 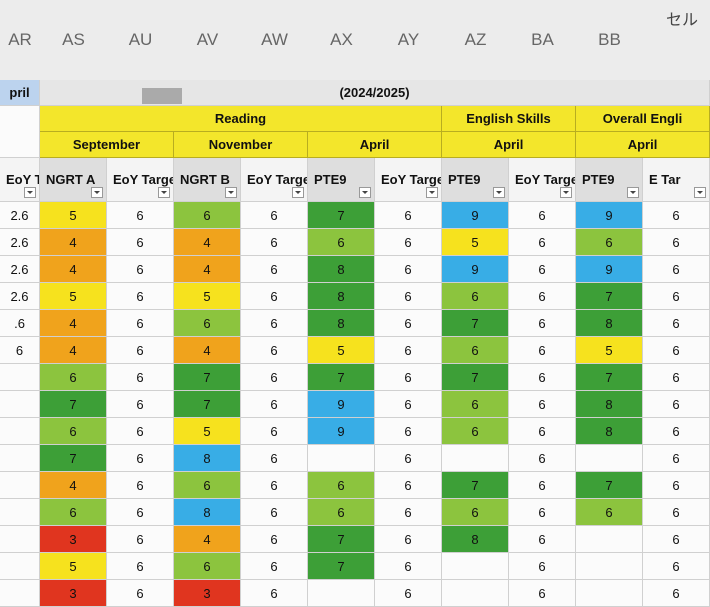 I want to click on column-letter: BA, so click(x=542, y=39).